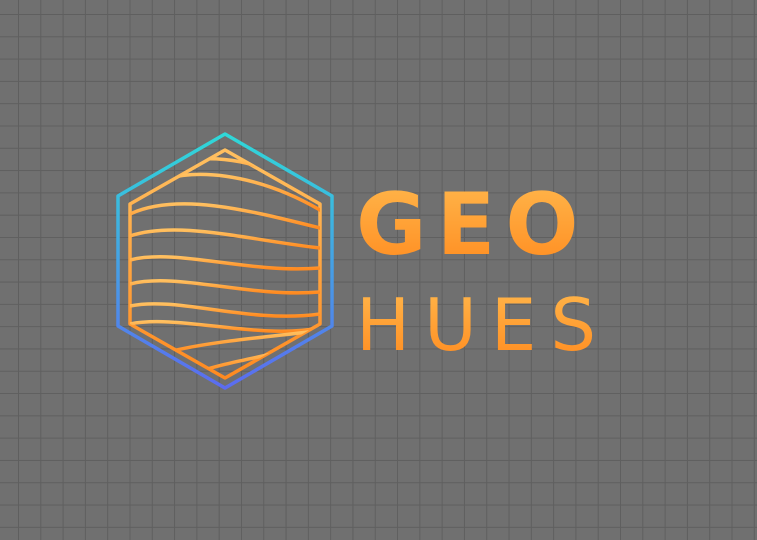  I want to click on brand-word-top: GEO, so click(472, 225).